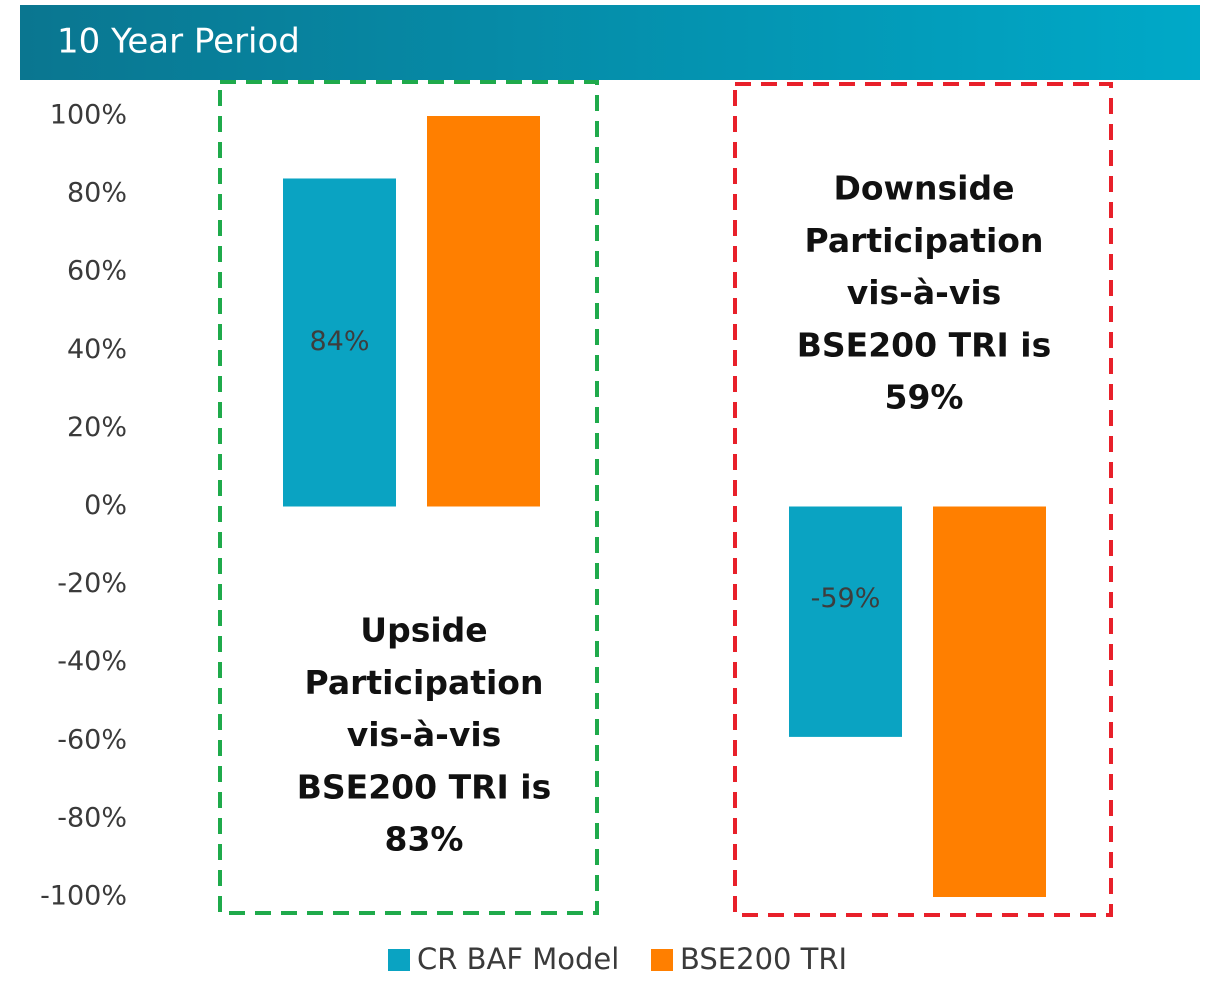 The image size is (1208, 1001). What do you see at coordinates (423, 630) in the screenshot?
I see `annotation-text: Upside` at bounding box center [423, 630].